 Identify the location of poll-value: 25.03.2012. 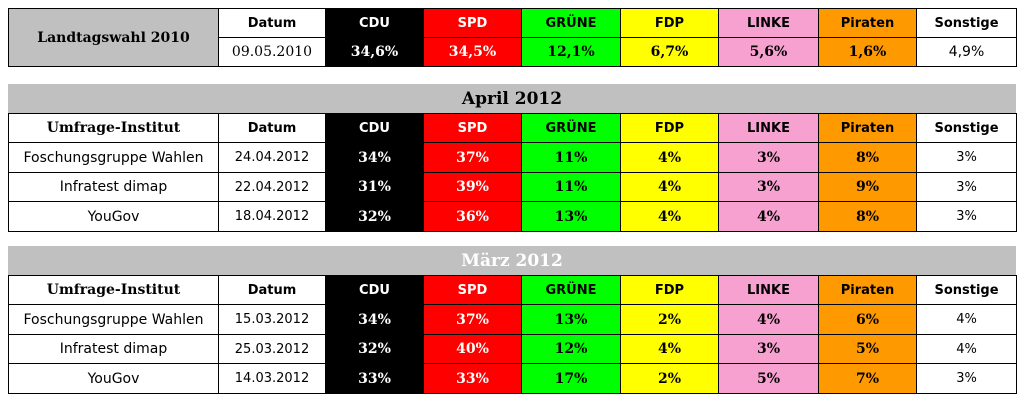
(272, 349).